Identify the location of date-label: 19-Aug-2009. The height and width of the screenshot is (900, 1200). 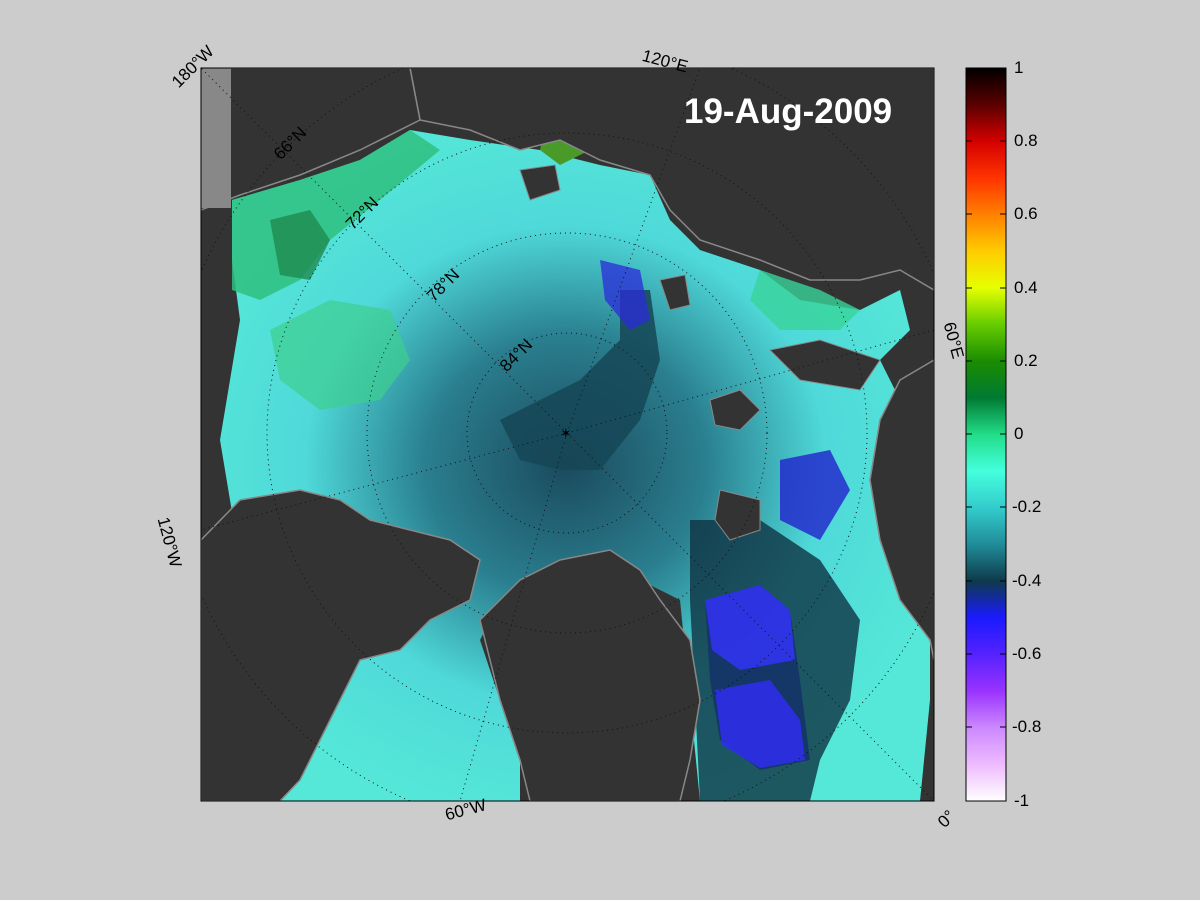
(788, 111).